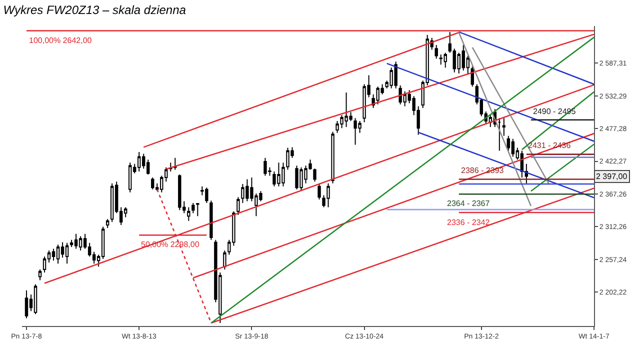  I want to click on series-label: 2336 - 2342, so click(468, 222).